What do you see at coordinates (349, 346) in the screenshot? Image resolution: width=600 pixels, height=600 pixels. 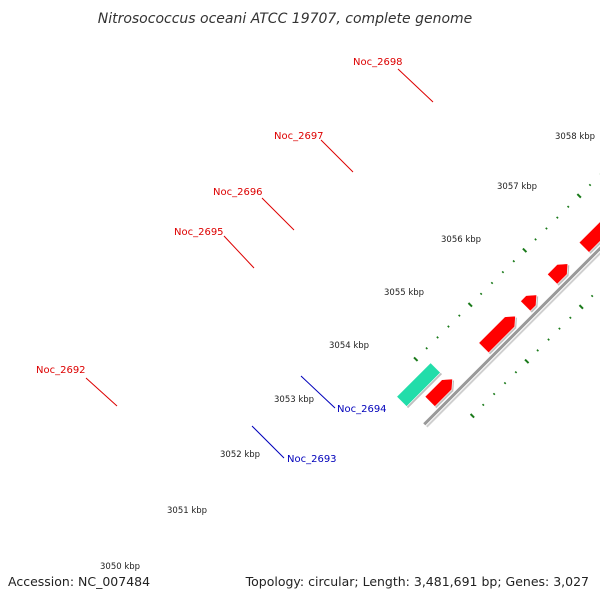 I see `scale-label-3054: 3054 kbp` at bounding box center [349, 346].